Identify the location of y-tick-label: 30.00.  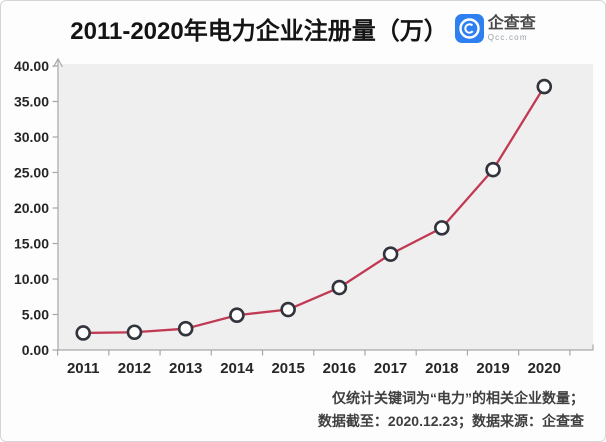
(31, 137).